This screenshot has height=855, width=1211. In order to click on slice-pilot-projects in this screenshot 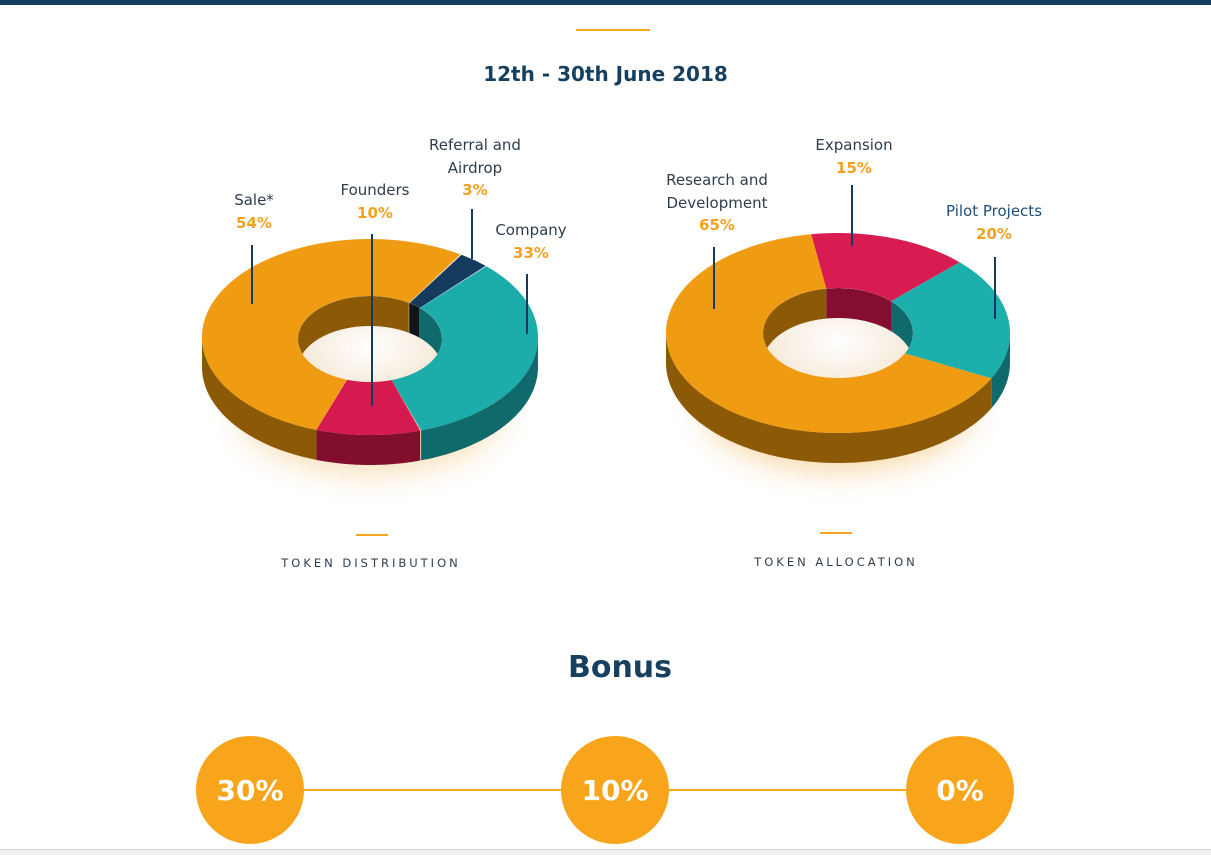, I will do `click(950, 320)`.